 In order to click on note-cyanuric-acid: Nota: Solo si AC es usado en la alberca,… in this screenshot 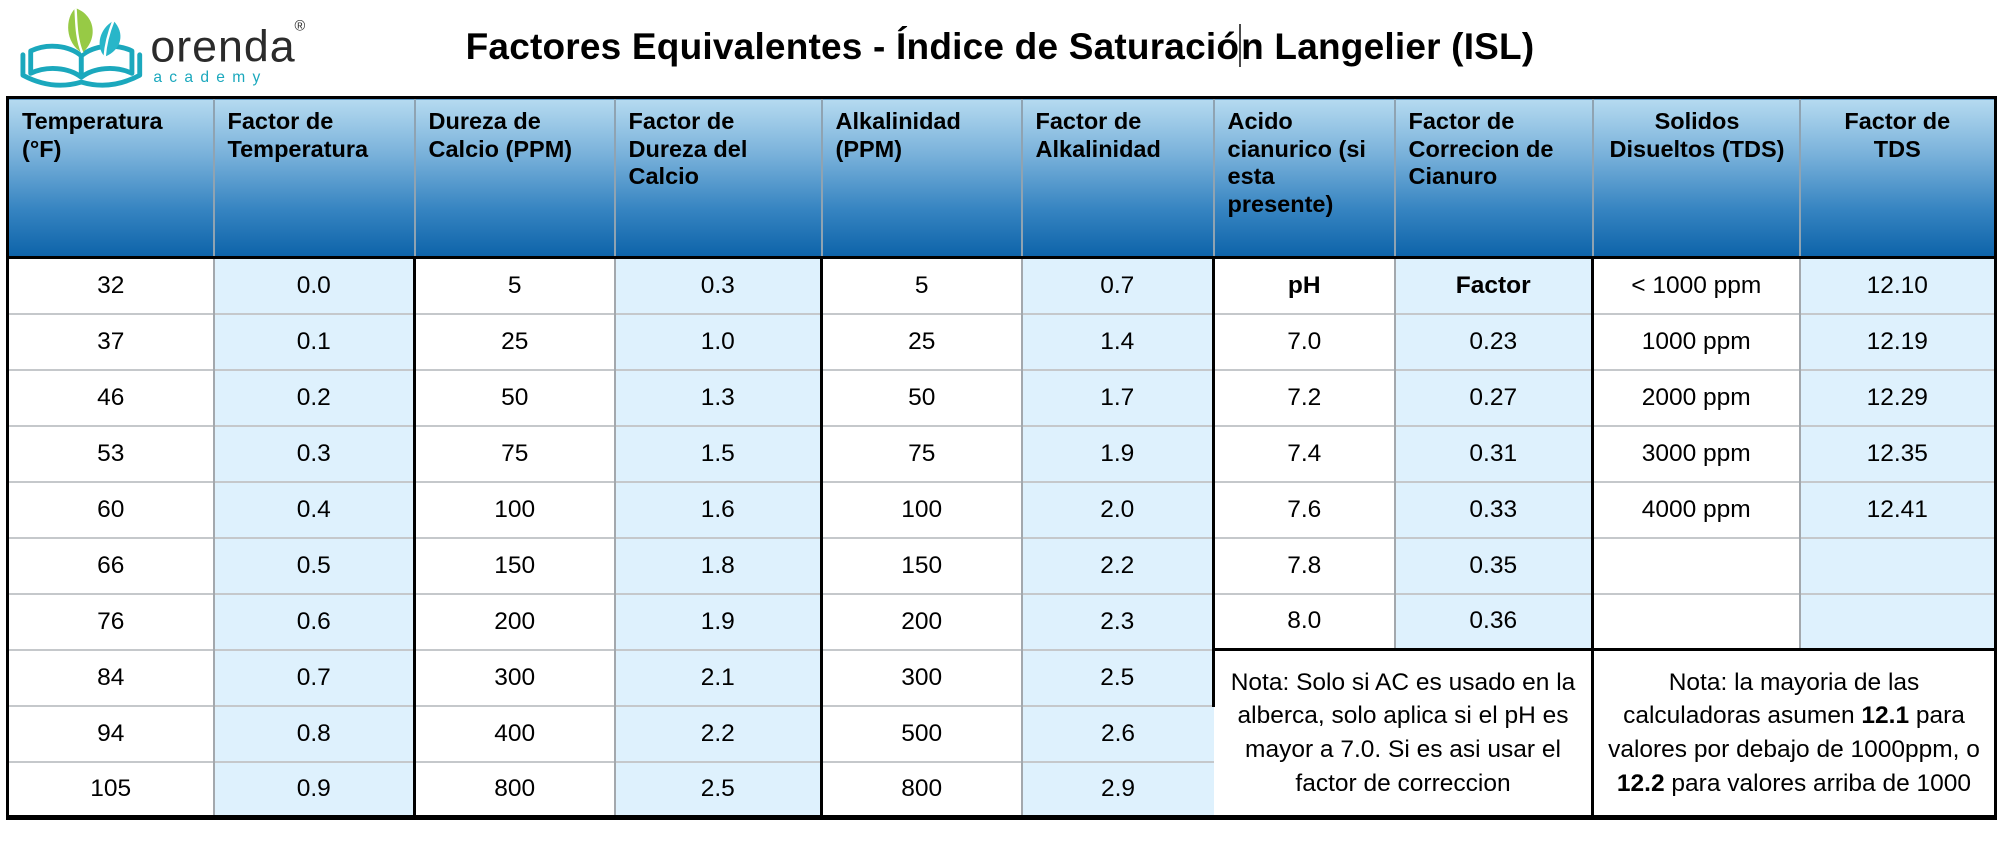, I will do `click(1403, 733)`.